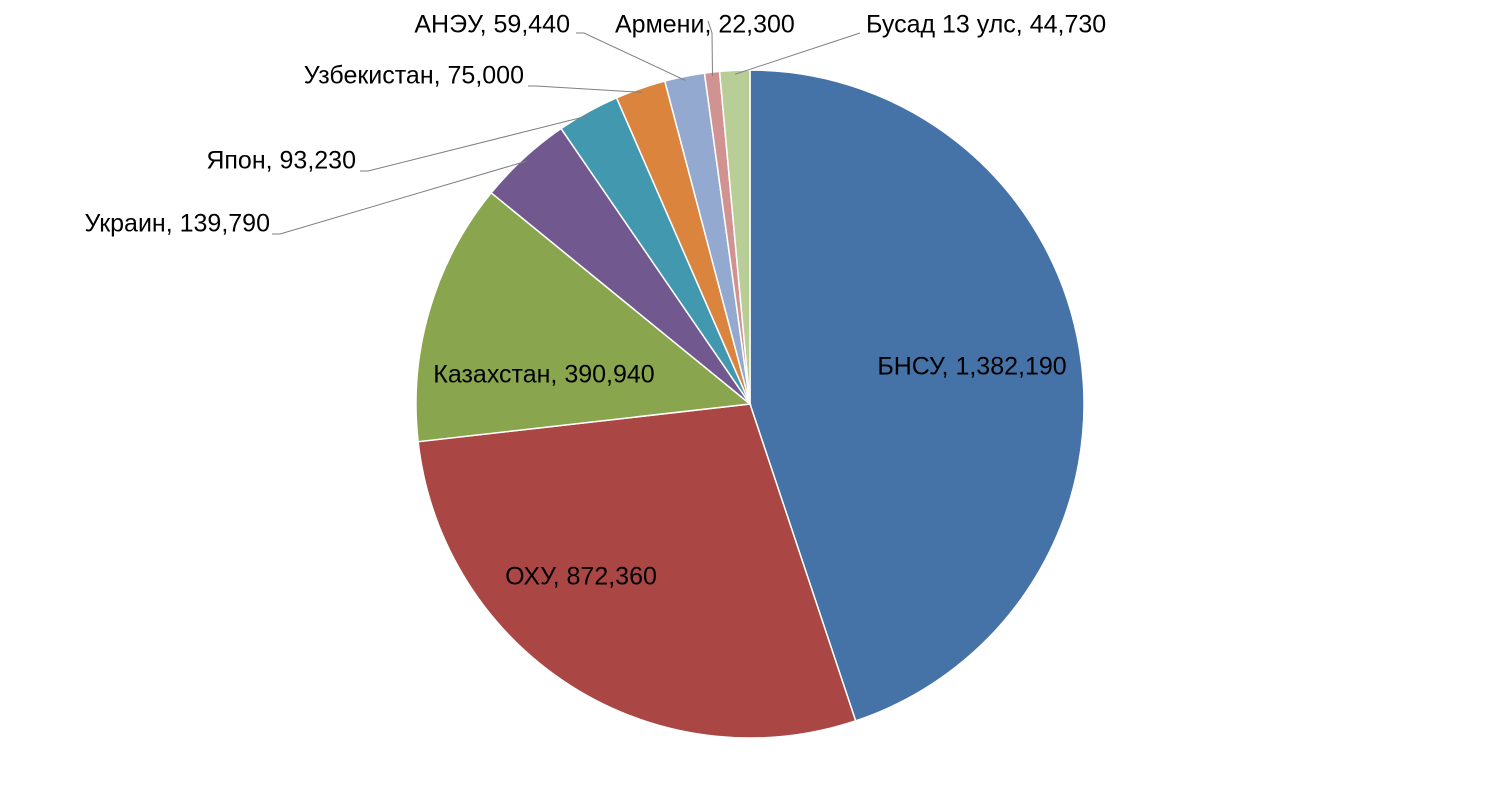  Describe the element at coordinates (986, 25) in the screenshot. I see `data-label-busad: Бусад 13 улс, 44,730` at that location.